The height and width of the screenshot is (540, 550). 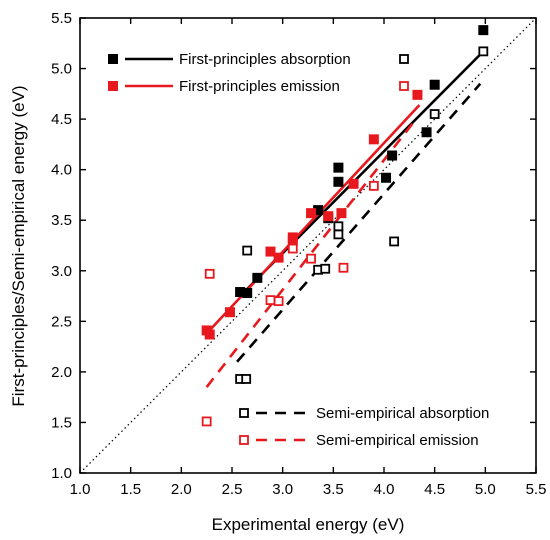 What do you see at coordinates (308, 524) in the screenshot?
I see `x-axis-title: Experimental energy (eV)` at bounding box center [308, 524].